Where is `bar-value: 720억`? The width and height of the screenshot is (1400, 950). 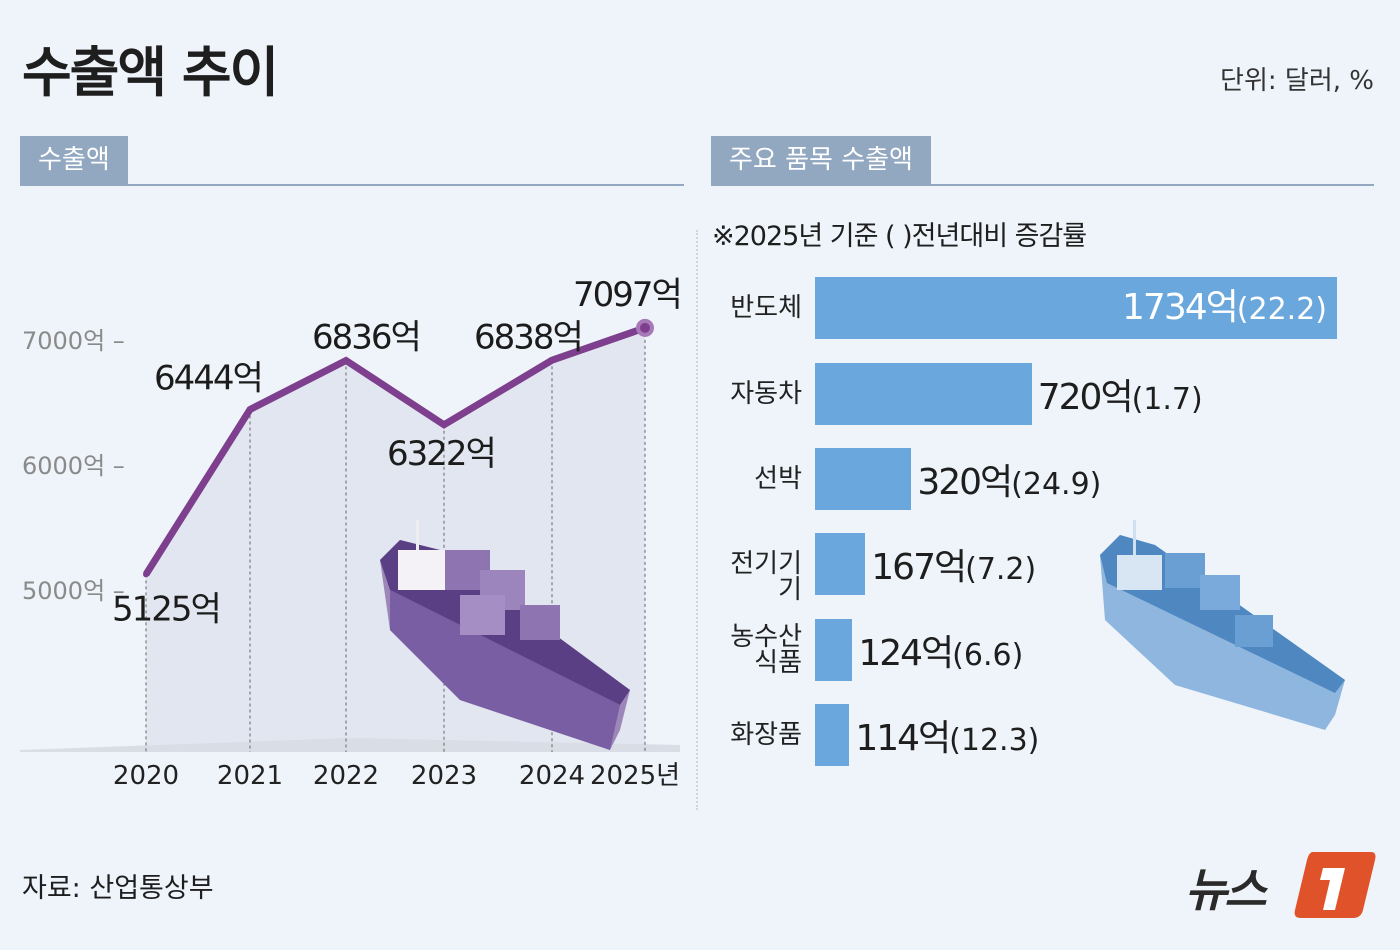 bar-value: 720억 is located at coordinates (1085, 397).